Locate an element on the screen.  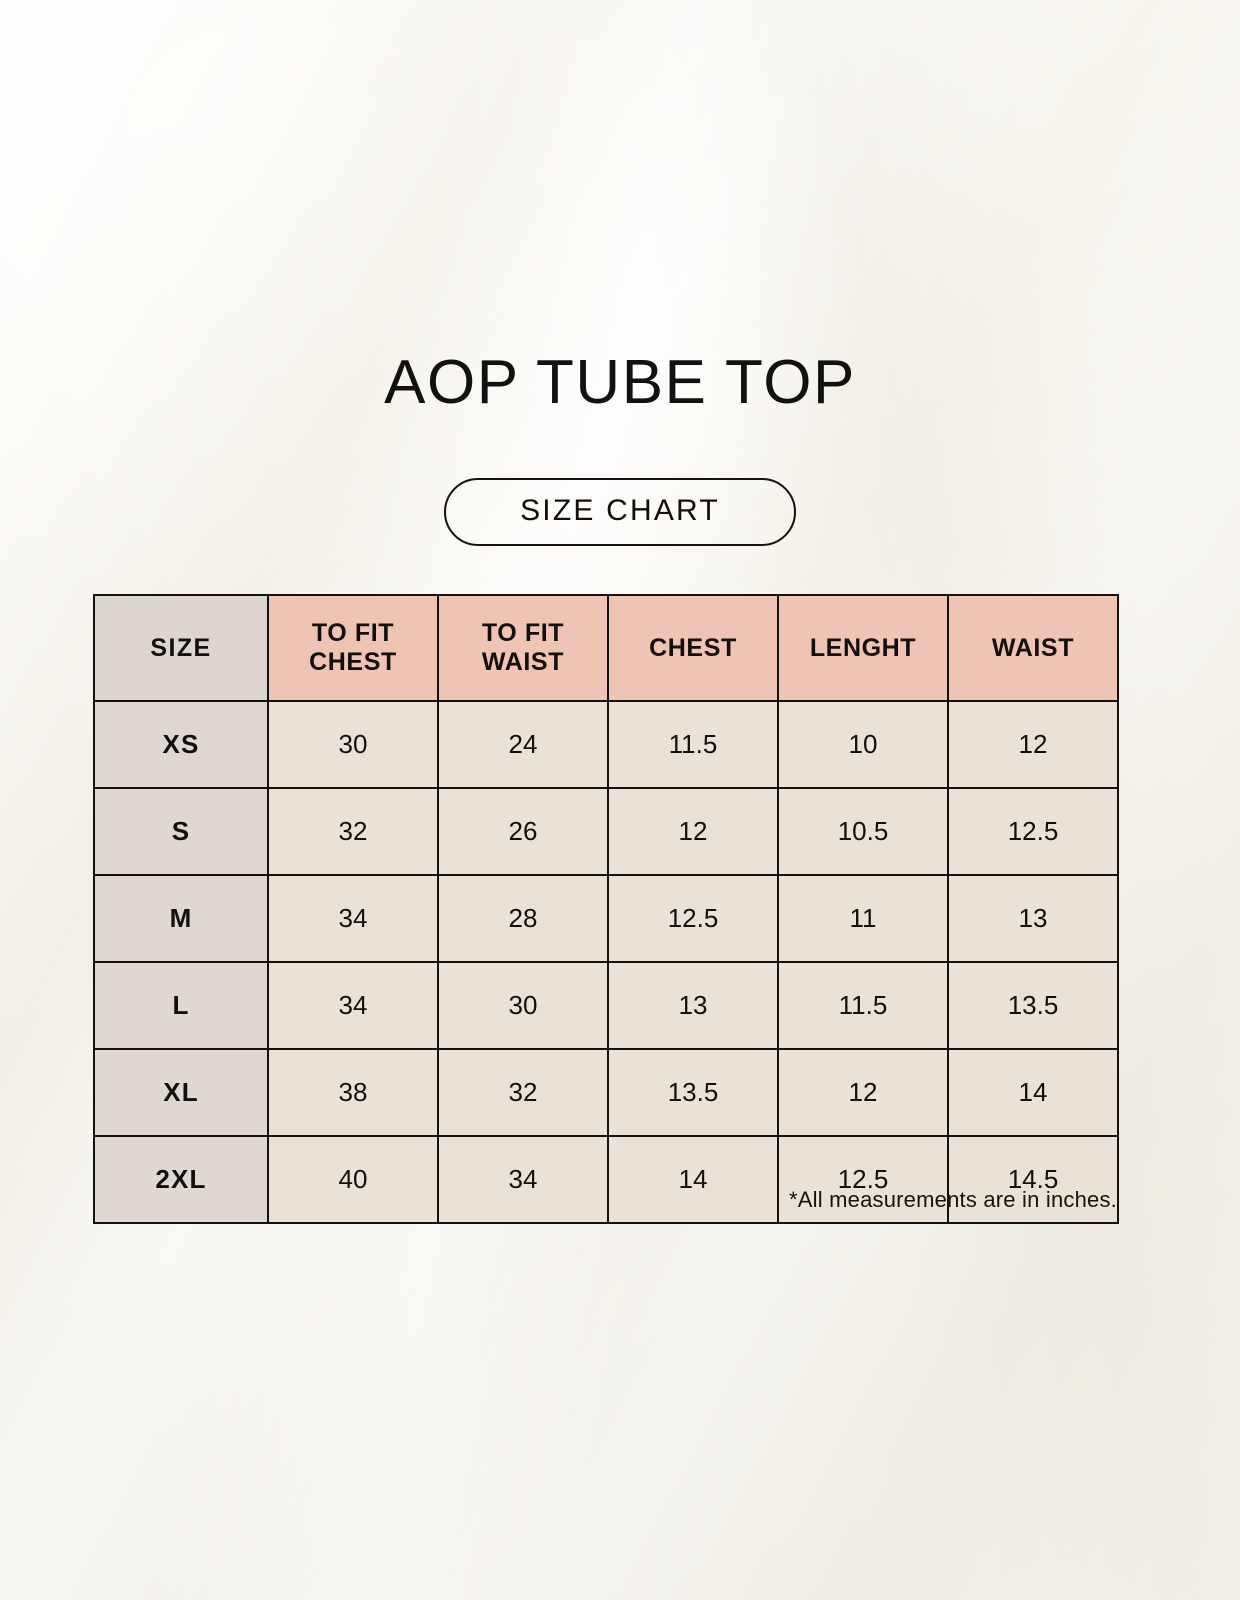
cell-to-fit-waist: 26 is located at coordinates (523, 831).